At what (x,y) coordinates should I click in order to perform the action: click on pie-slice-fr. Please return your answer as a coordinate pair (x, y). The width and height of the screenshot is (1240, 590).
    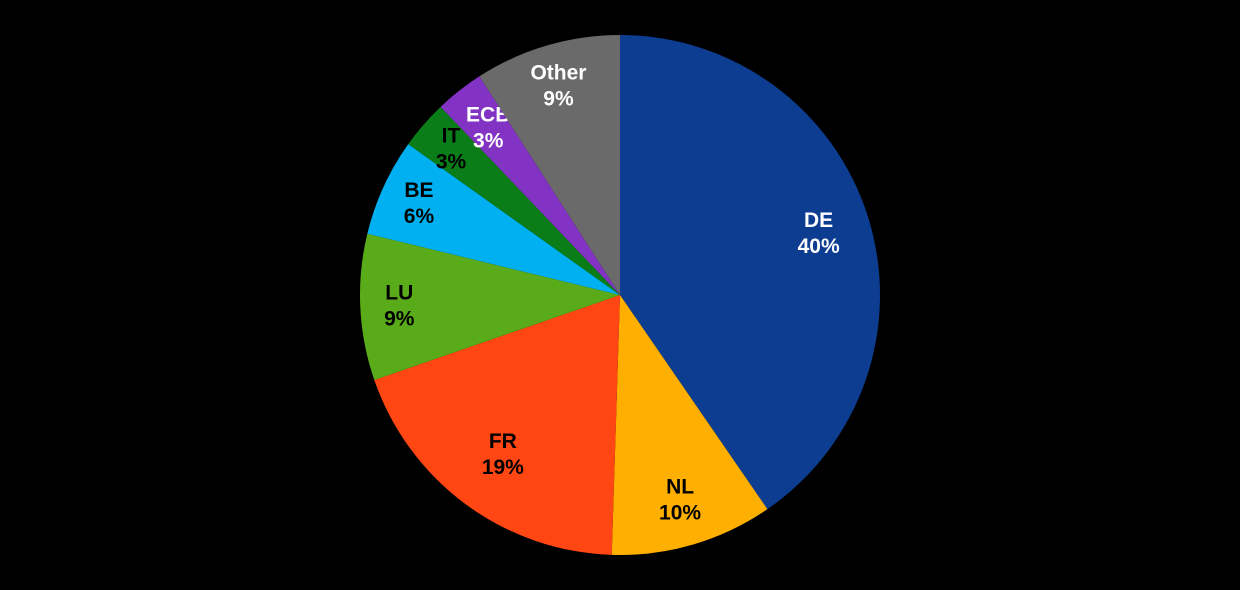
    Looking at the image, I should click on (497, 425).